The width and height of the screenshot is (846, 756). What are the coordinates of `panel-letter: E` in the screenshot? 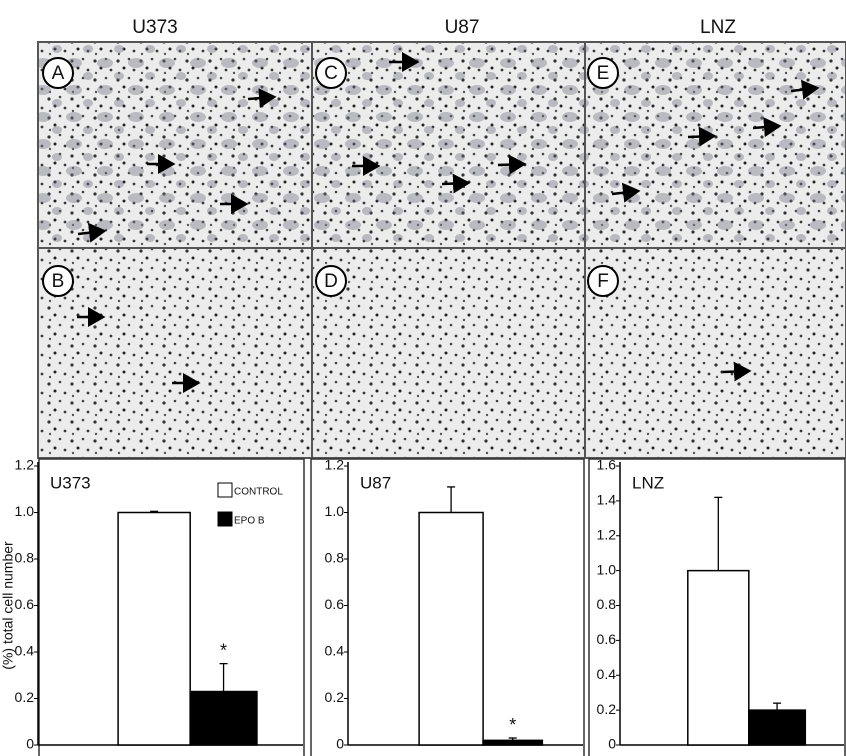 It's located at (603, 73).